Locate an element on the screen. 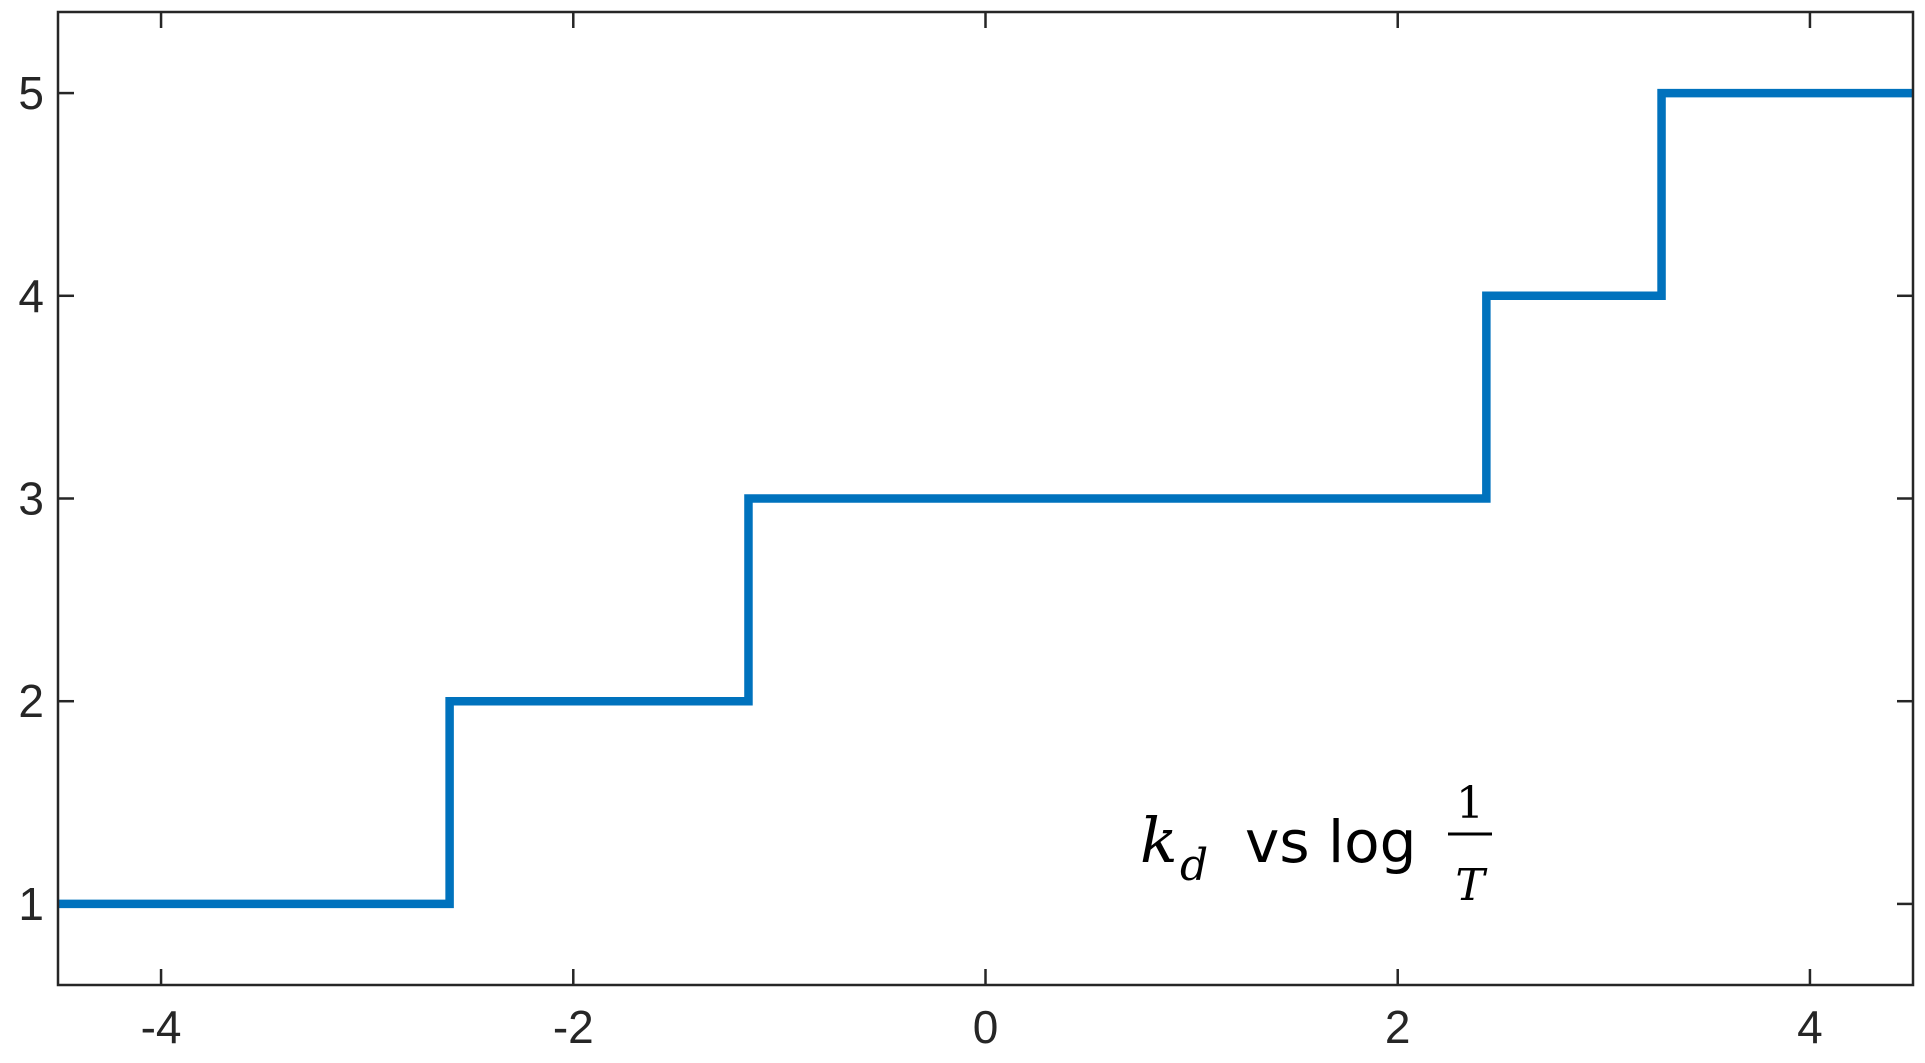 This screenshot has width=1925, height=1063. annotation-variable: k is located at coordinates (1159, 840).